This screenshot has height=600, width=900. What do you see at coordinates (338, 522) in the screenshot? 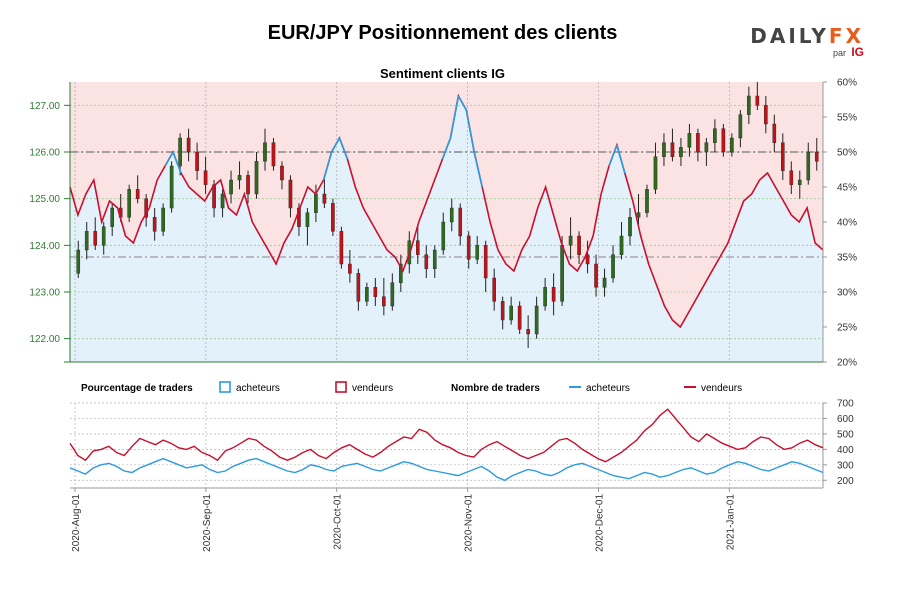
I see `date-tick-label: 2020-Oct-01` at bounding box center [338, 522].